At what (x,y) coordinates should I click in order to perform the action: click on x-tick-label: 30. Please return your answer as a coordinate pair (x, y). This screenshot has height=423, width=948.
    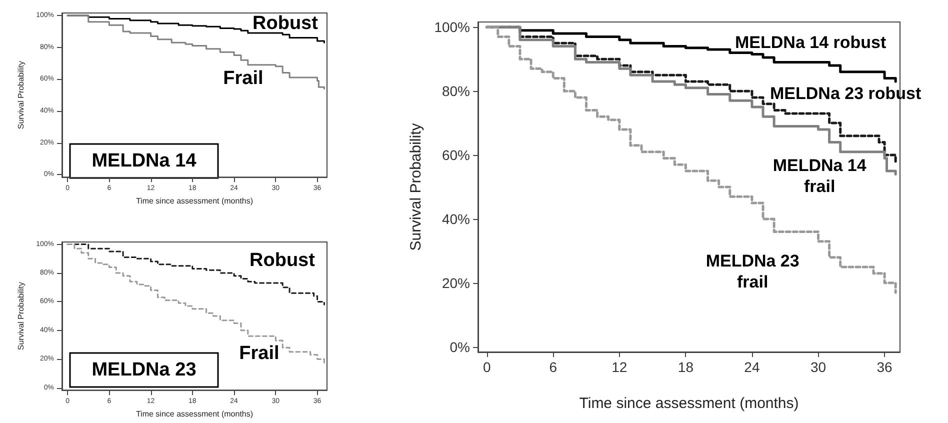
    Looking at the image, I should click on (818, 367).